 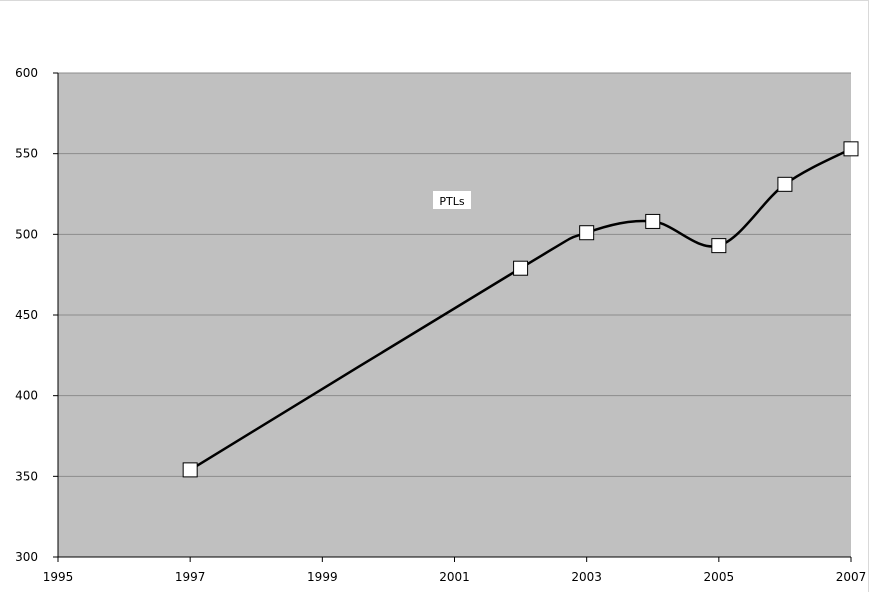 I want to click on y-tick-label-600: 600, so click(x=26, y=73).